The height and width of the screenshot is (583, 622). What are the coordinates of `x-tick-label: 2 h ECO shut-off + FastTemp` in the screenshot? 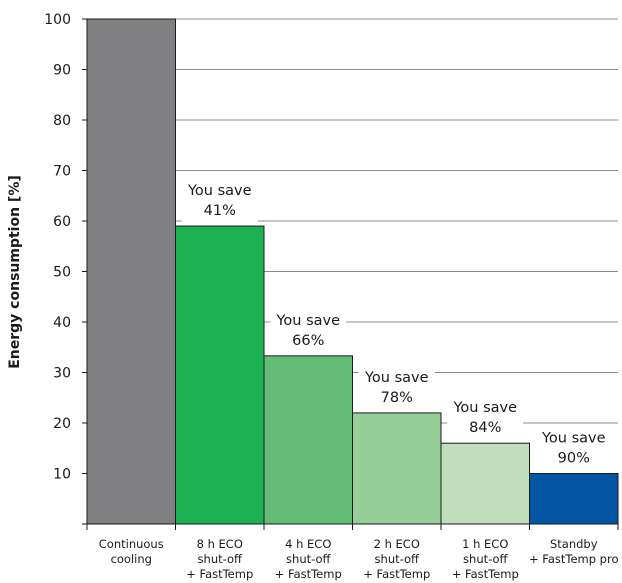 It's located at (396, 559).